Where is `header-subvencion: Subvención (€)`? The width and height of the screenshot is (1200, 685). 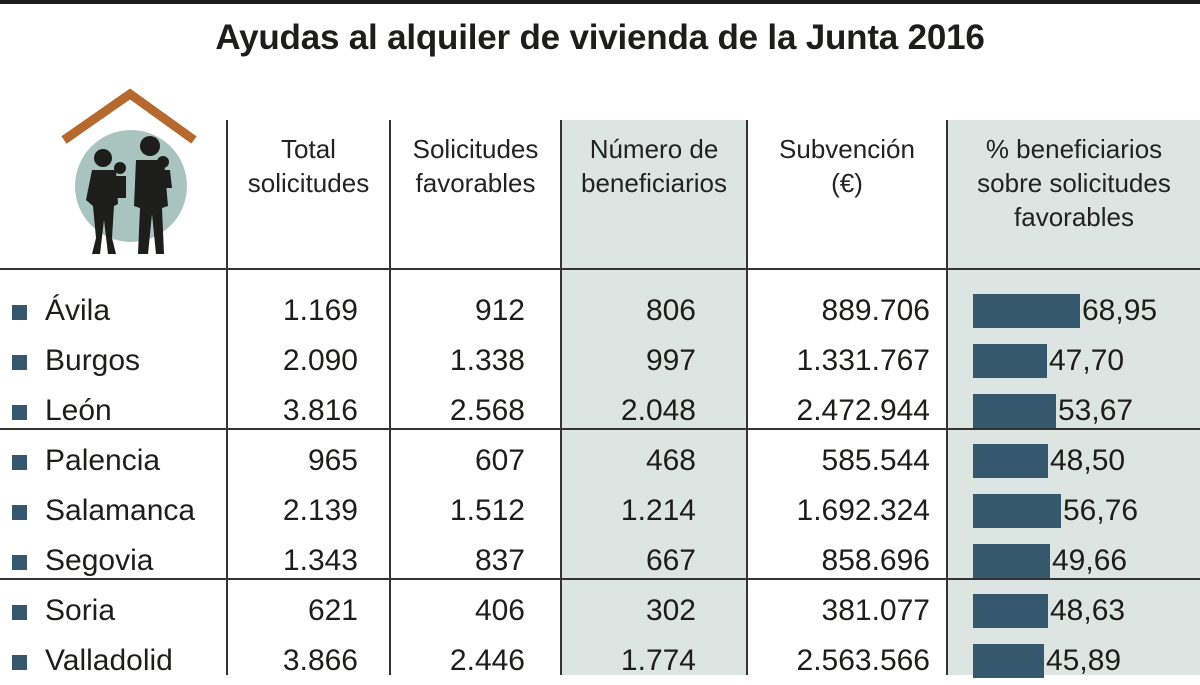 header-subvencion: Subvención (€) is located at coordinates (847, 166).